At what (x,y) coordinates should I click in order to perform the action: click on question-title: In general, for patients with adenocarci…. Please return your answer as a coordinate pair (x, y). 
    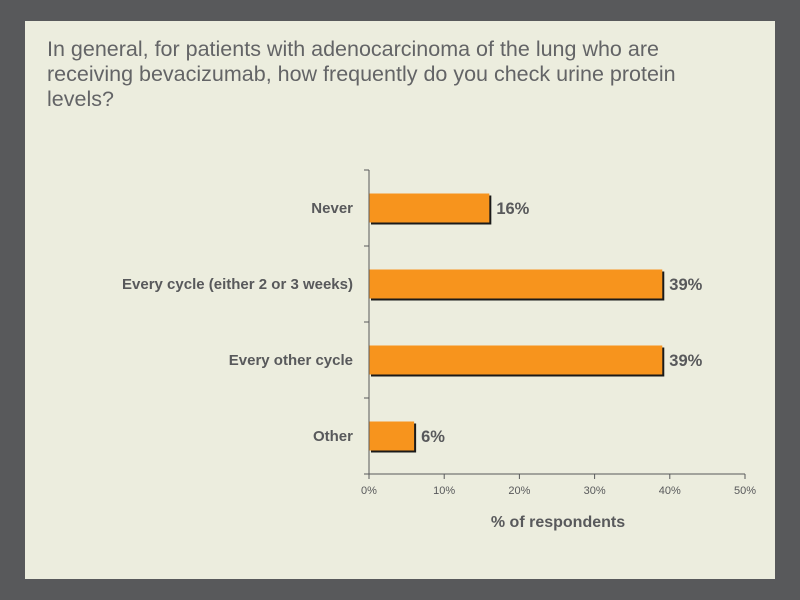
    Looking at the image, I should click on (361, 74).